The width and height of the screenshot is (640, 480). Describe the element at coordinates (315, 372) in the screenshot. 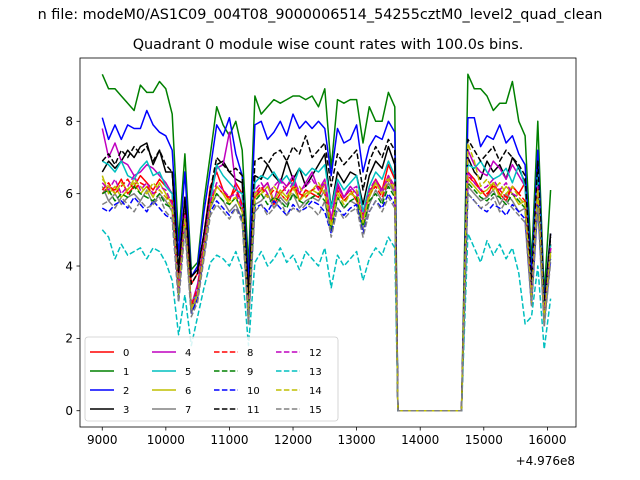

I see `legend-label-13: 13` at that location.